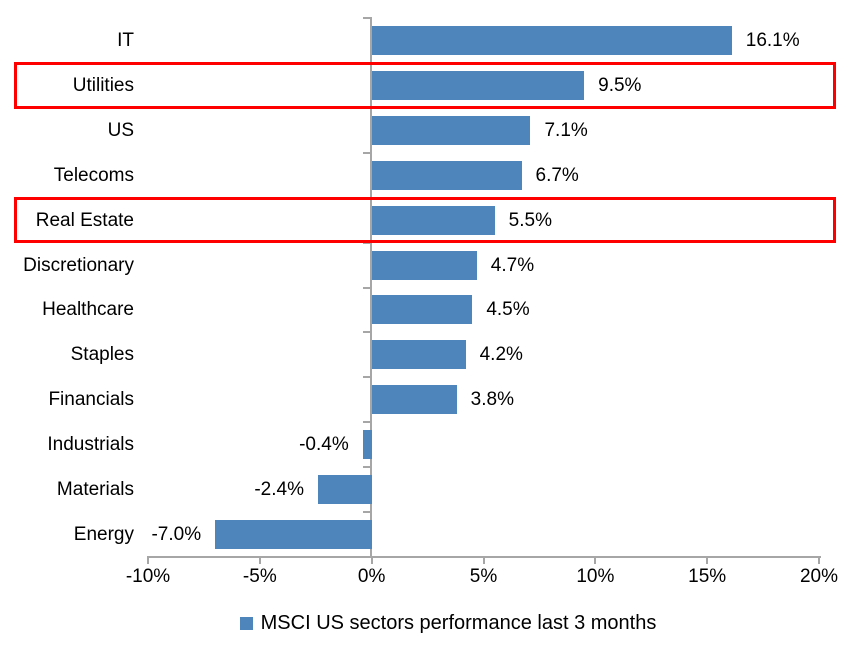 The width and height of the screenshot is (852, 651). Describe the element at coordinates (371, 576) in the screenshot. I see `x-axis-tick-label: 0%` at that location.